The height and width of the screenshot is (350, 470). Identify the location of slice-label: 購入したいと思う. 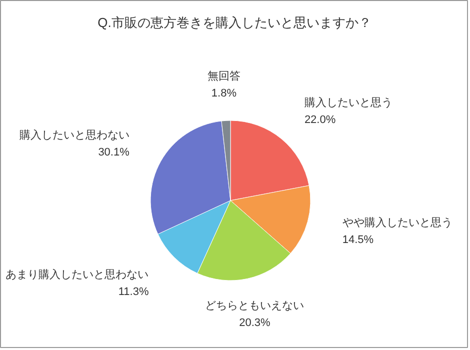
(348, 103).